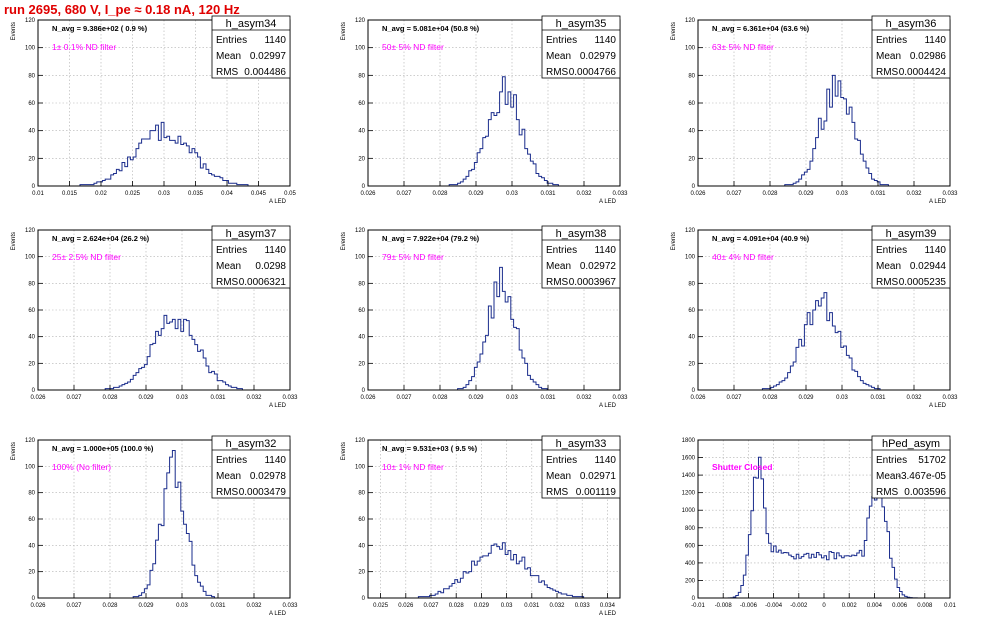 This screenshot has height=622, width=996. What do you see at coordinates (743, 47) in the screenshot?
I see `filter-annotation: 63± 5% ND filter` at bounding box center [743, 47].